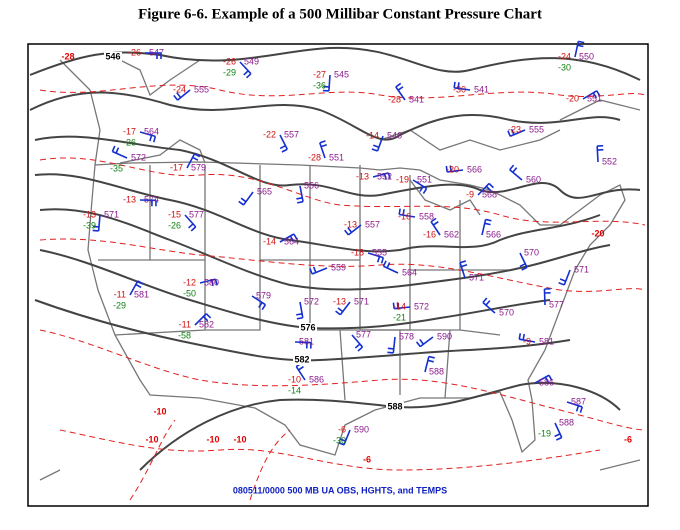 The height and width of the screenshot is (530, 680). Describe the element at coordinates (206, 324) in the screenshot. I see `station-height: 582` at that location.